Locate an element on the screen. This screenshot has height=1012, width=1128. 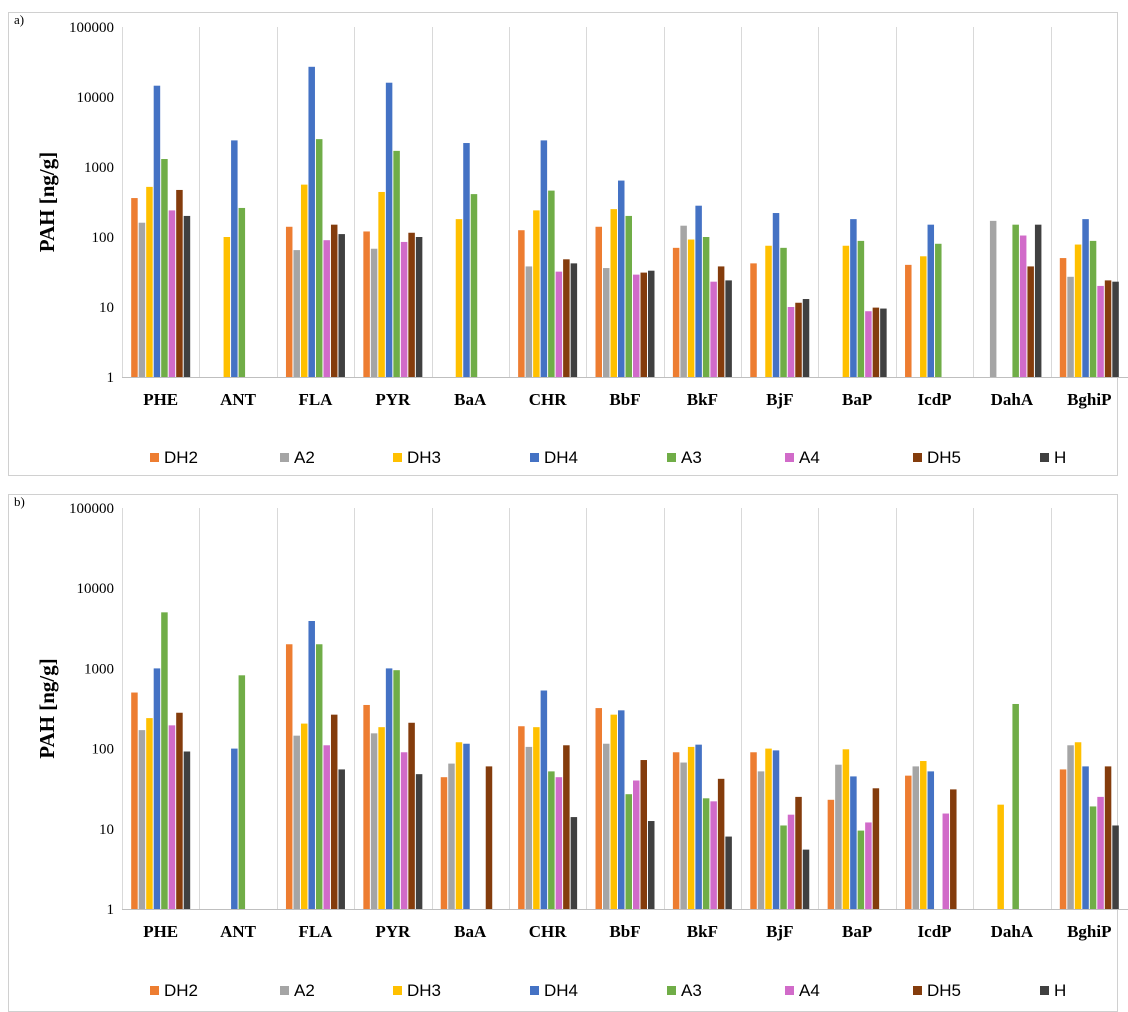
bar-A3-ANT is located at coordinates (242, 292).